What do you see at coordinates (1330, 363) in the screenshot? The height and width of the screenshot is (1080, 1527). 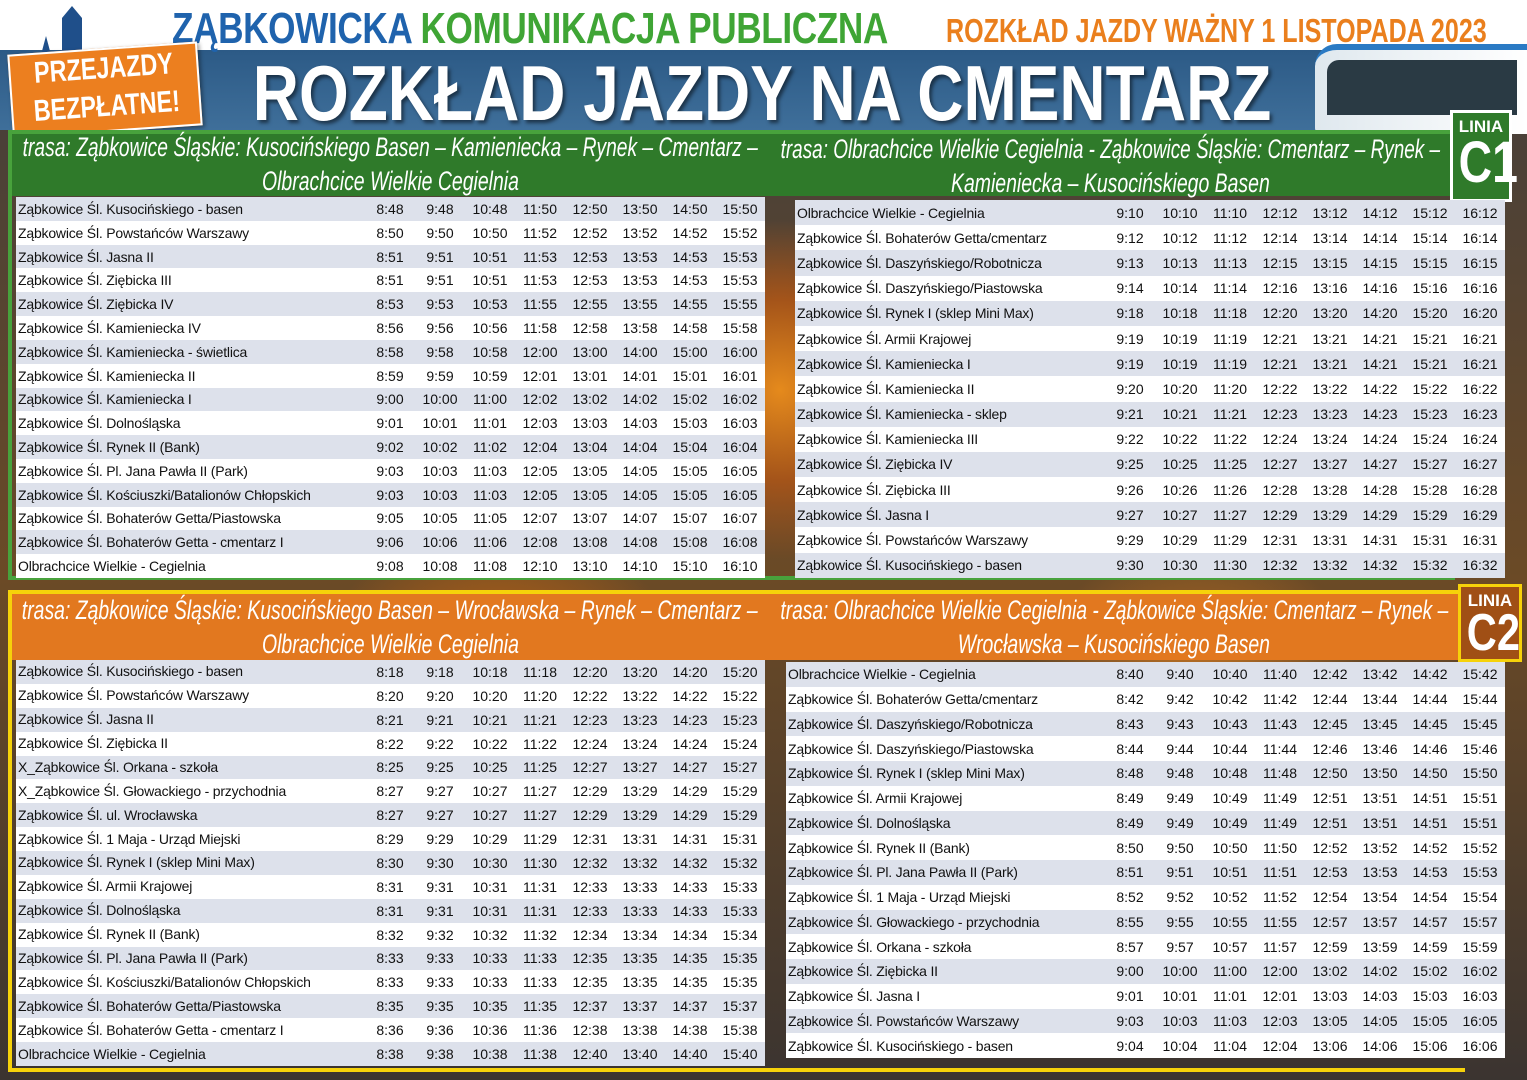 I see `departure-time: 13:21` at bounding box center [1330, 363].